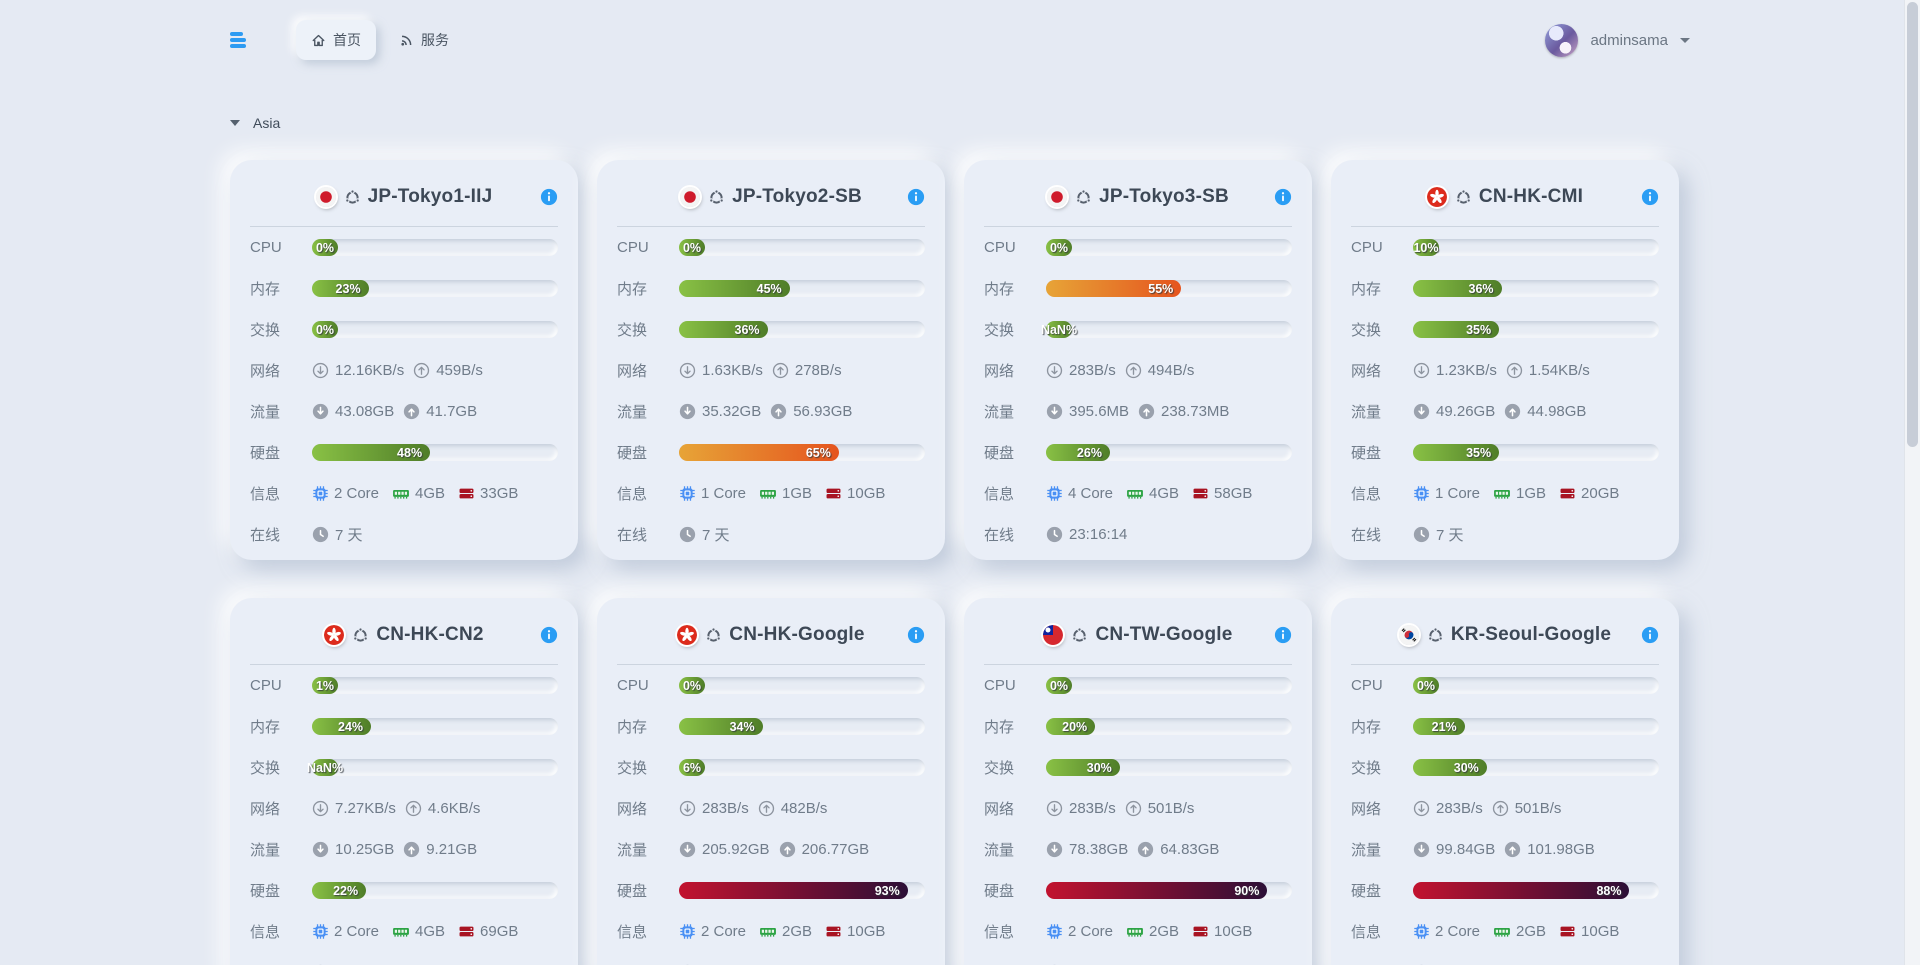 The image size is (1920, 965). Describe the element at coordinates (1505, 808) in the screenshot. I see `network-row: 网络 283B/s 501B/s` at that location.